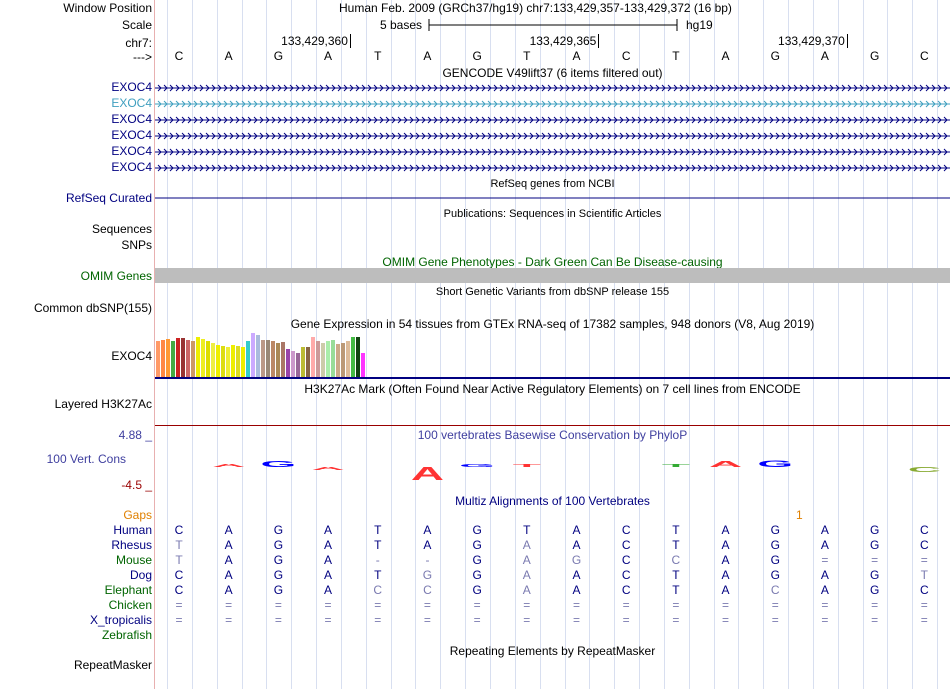 Image resolution: width=950 pixels, height=689 pixels. What do you see at coordinates (116, 276) in the screenshot?
I see `label-omim: OMIM Genes` at bounding box center [116, 276].